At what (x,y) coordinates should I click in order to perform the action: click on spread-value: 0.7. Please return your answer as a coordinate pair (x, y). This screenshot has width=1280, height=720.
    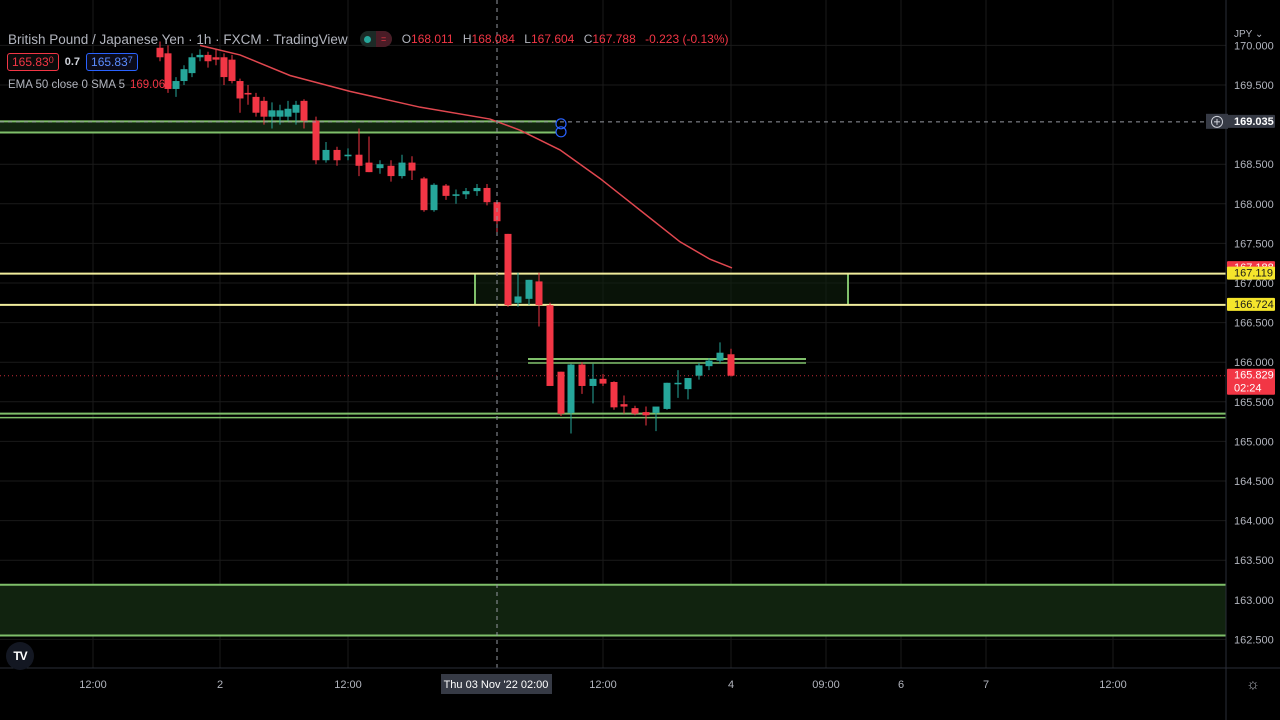
    Looking at the image, I should click on (72, 62).